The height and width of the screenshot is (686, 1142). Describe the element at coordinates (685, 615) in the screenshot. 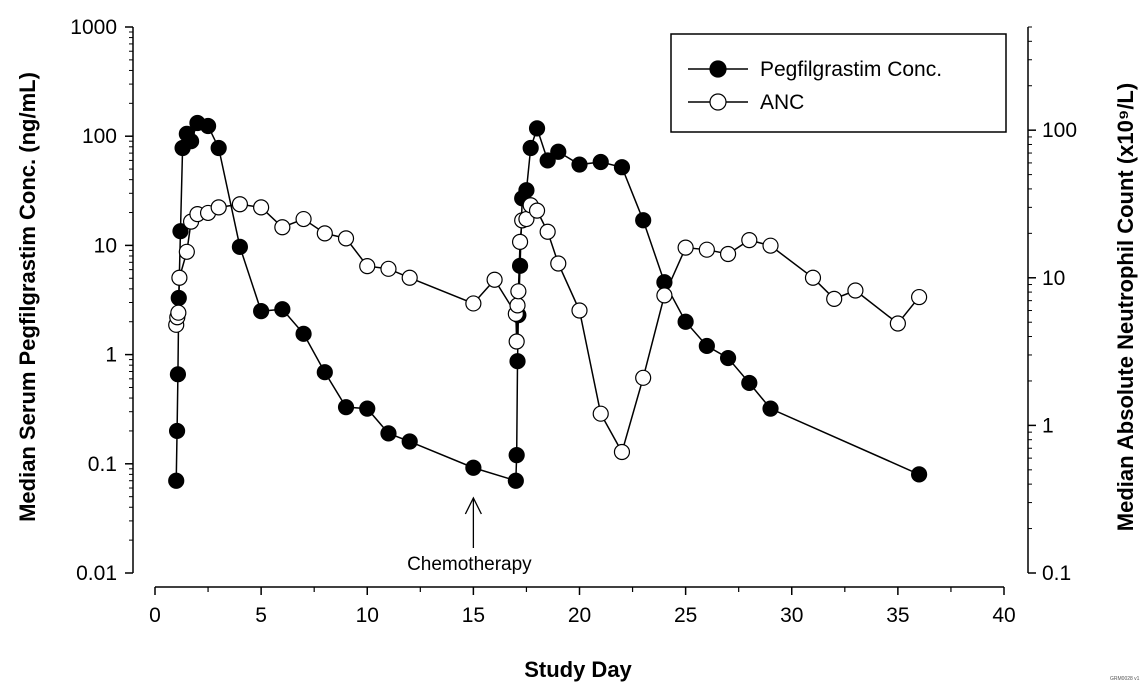

I see `x-tick-label: 25` at that location.